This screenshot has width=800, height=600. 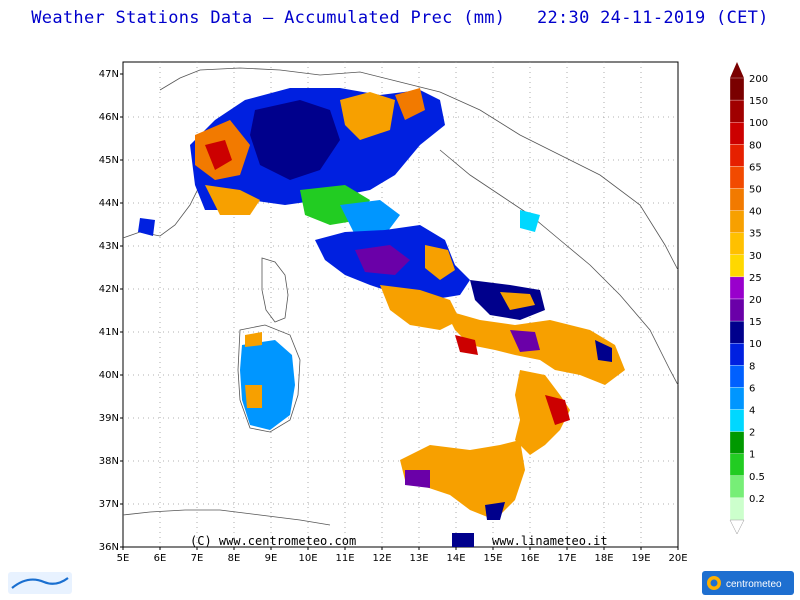 I want to click on lon-tick-label: 8E, so click(x=234, y=558).